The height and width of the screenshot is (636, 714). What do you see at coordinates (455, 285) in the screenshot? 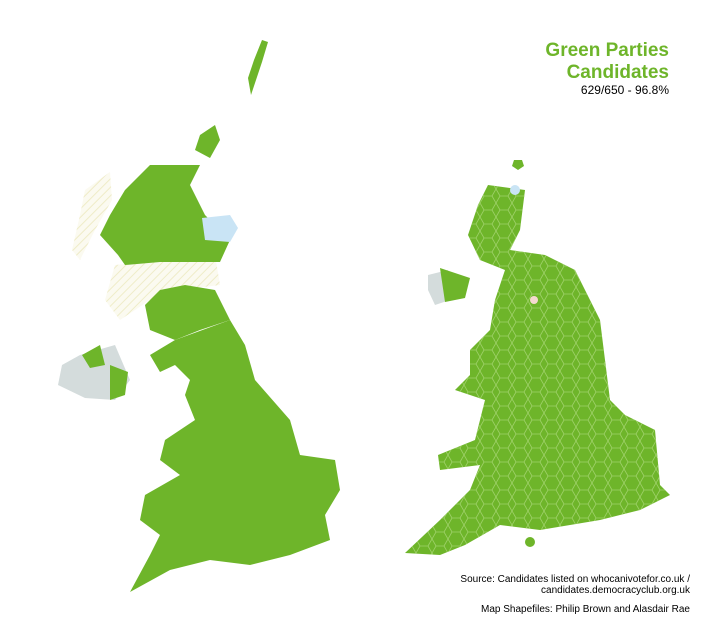
I see `hex-ni-green` at bounding box center [455, 285].